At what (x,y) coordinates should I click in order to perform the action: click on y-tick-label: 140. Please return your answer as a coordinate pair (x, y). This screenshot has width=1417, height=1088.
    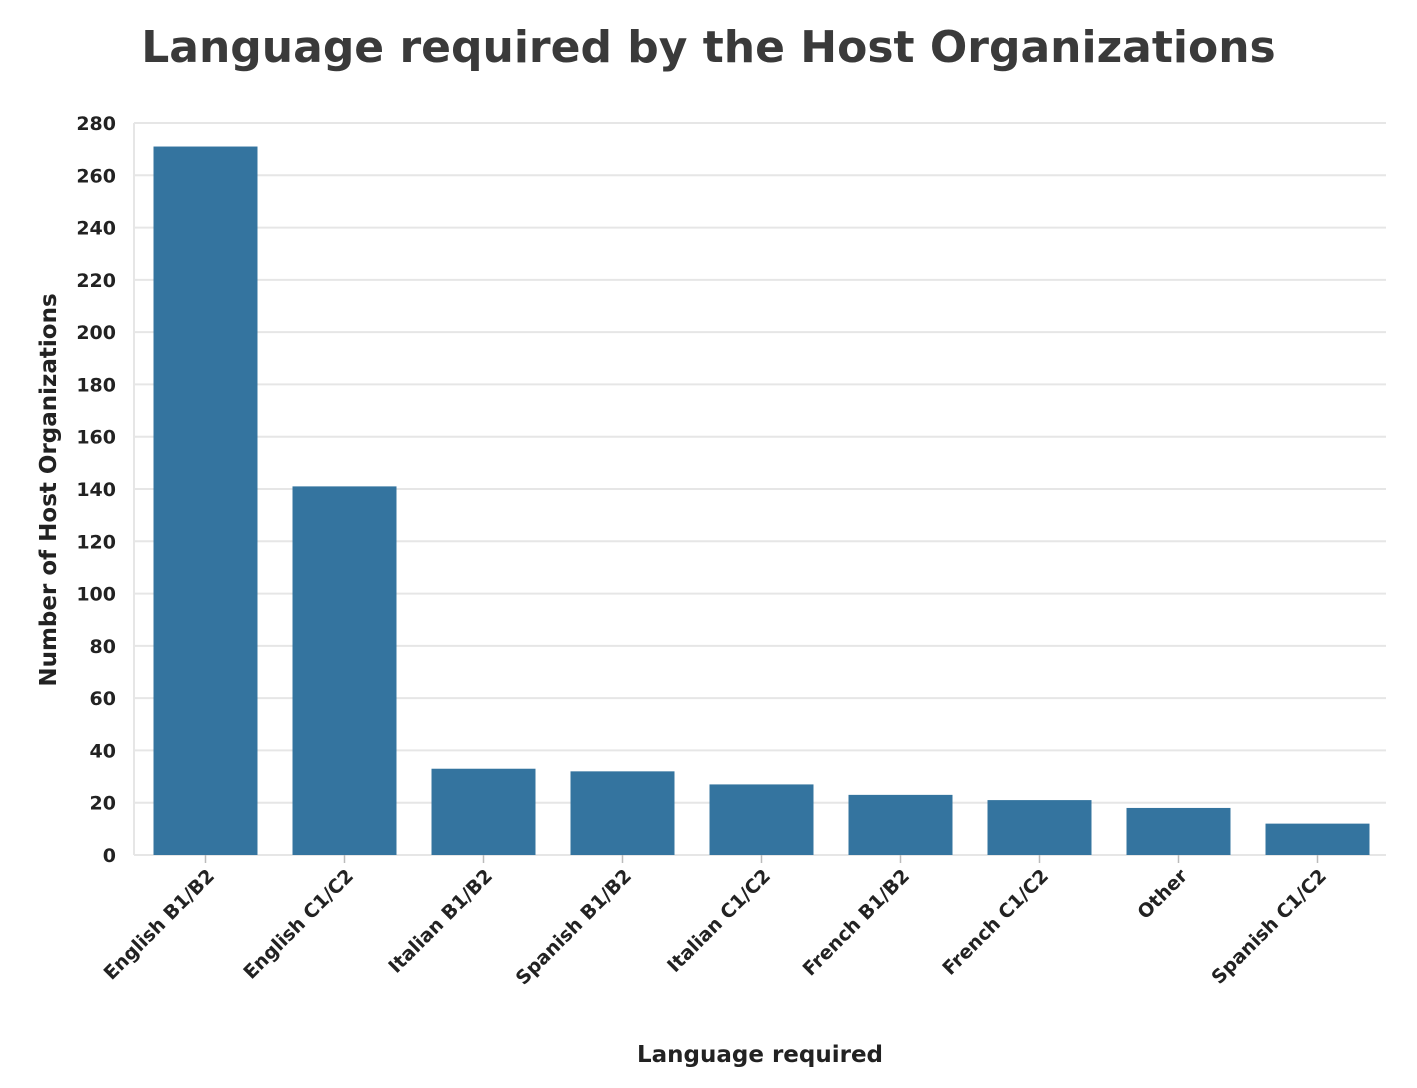
    Looking at the image, I should click on (96, 490).